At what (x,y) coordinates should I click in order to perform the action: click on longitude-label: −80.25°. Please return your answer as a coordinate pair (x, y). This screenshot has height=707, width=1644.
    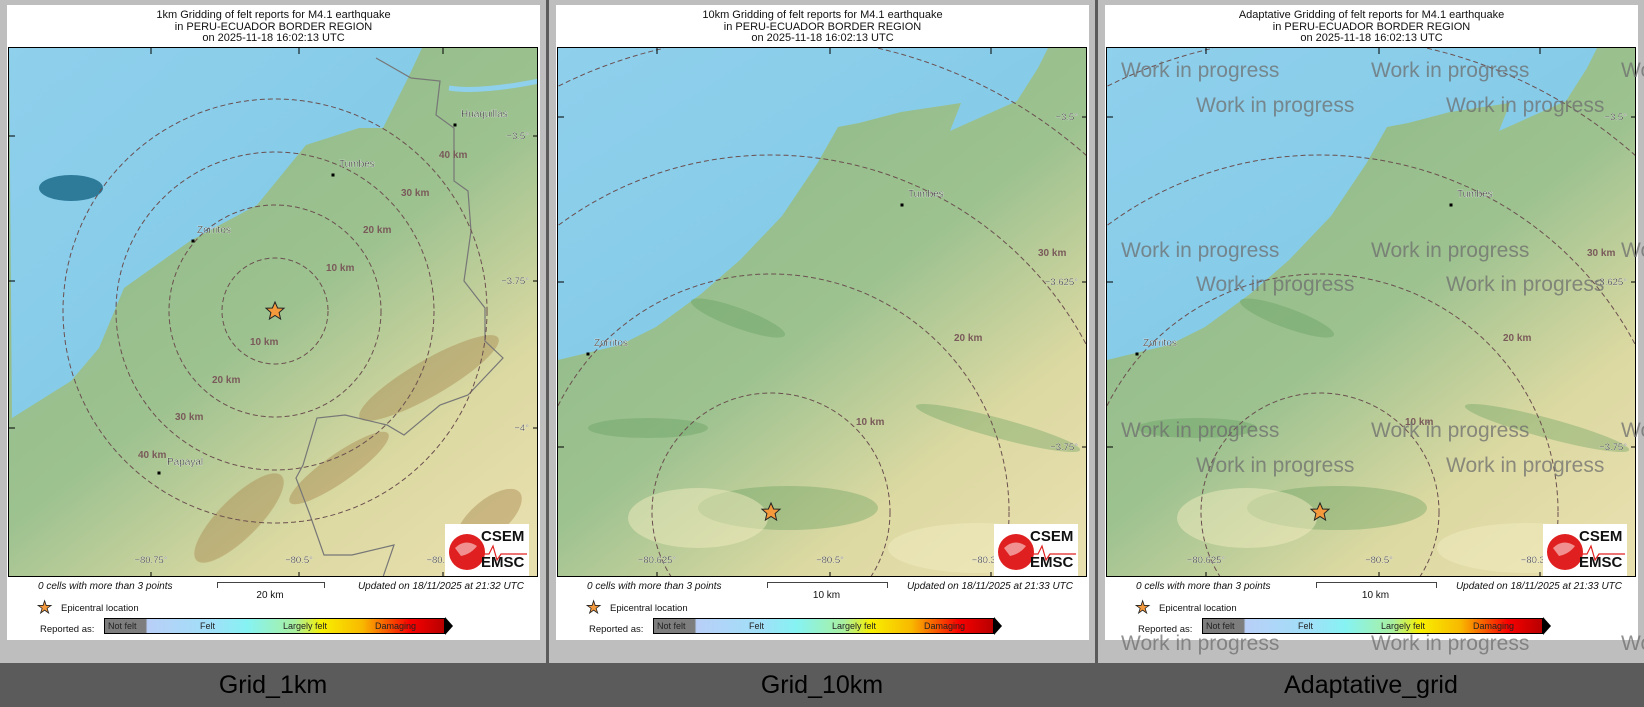
    Looking at the image, I should click on (442, 560).